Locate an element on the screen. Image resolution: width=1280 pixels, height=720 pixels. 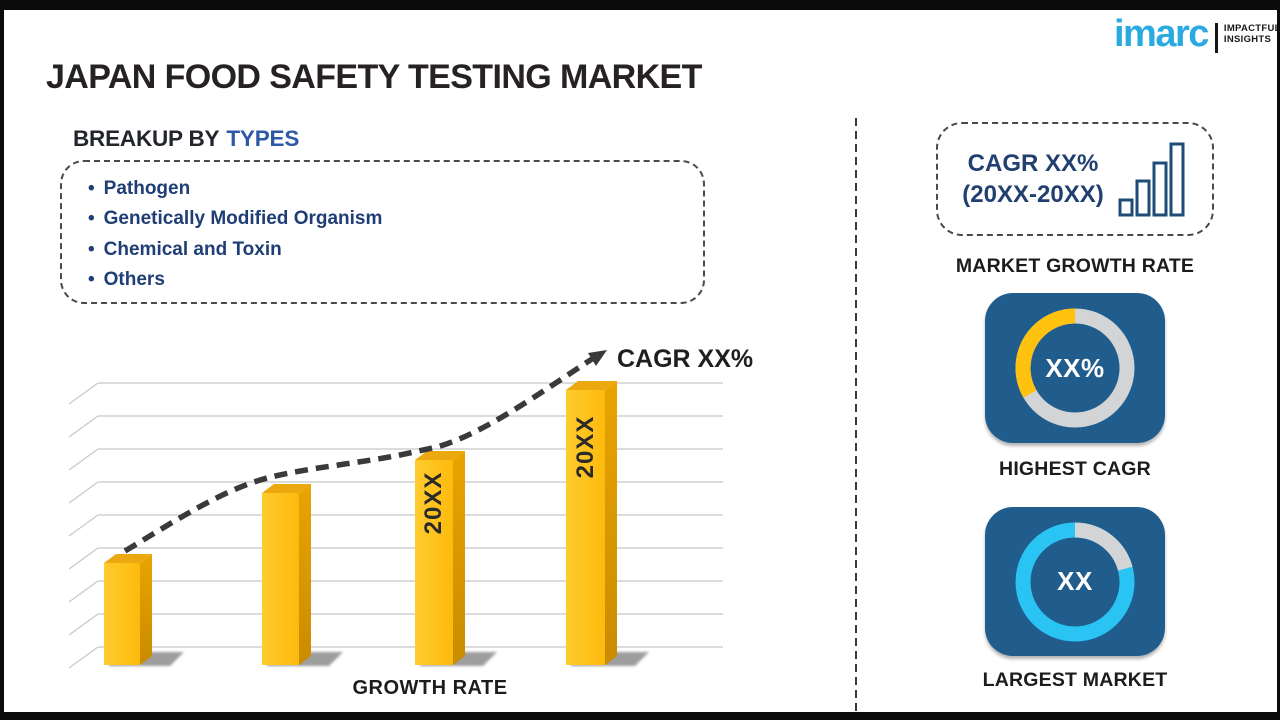
chart-x-axis-label: GROWTH RATE is located at coordinates (430, 688).